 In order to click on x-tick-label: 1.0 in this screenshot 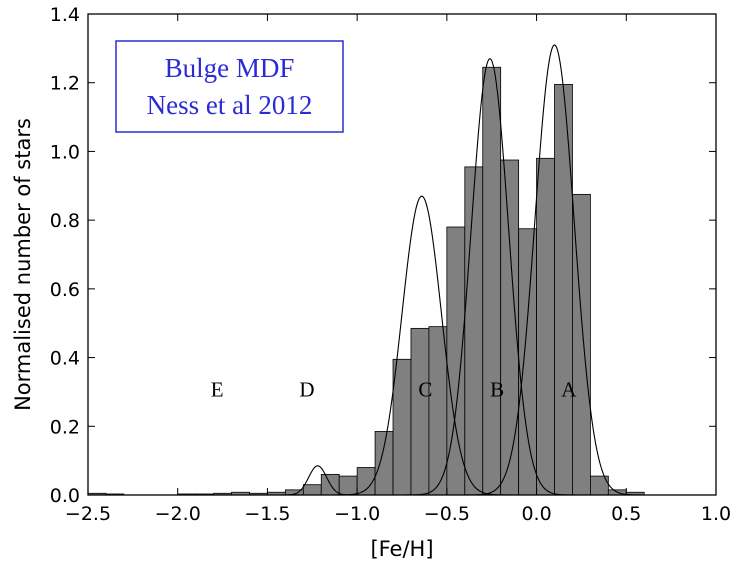, I will do `click(716, 514)`.